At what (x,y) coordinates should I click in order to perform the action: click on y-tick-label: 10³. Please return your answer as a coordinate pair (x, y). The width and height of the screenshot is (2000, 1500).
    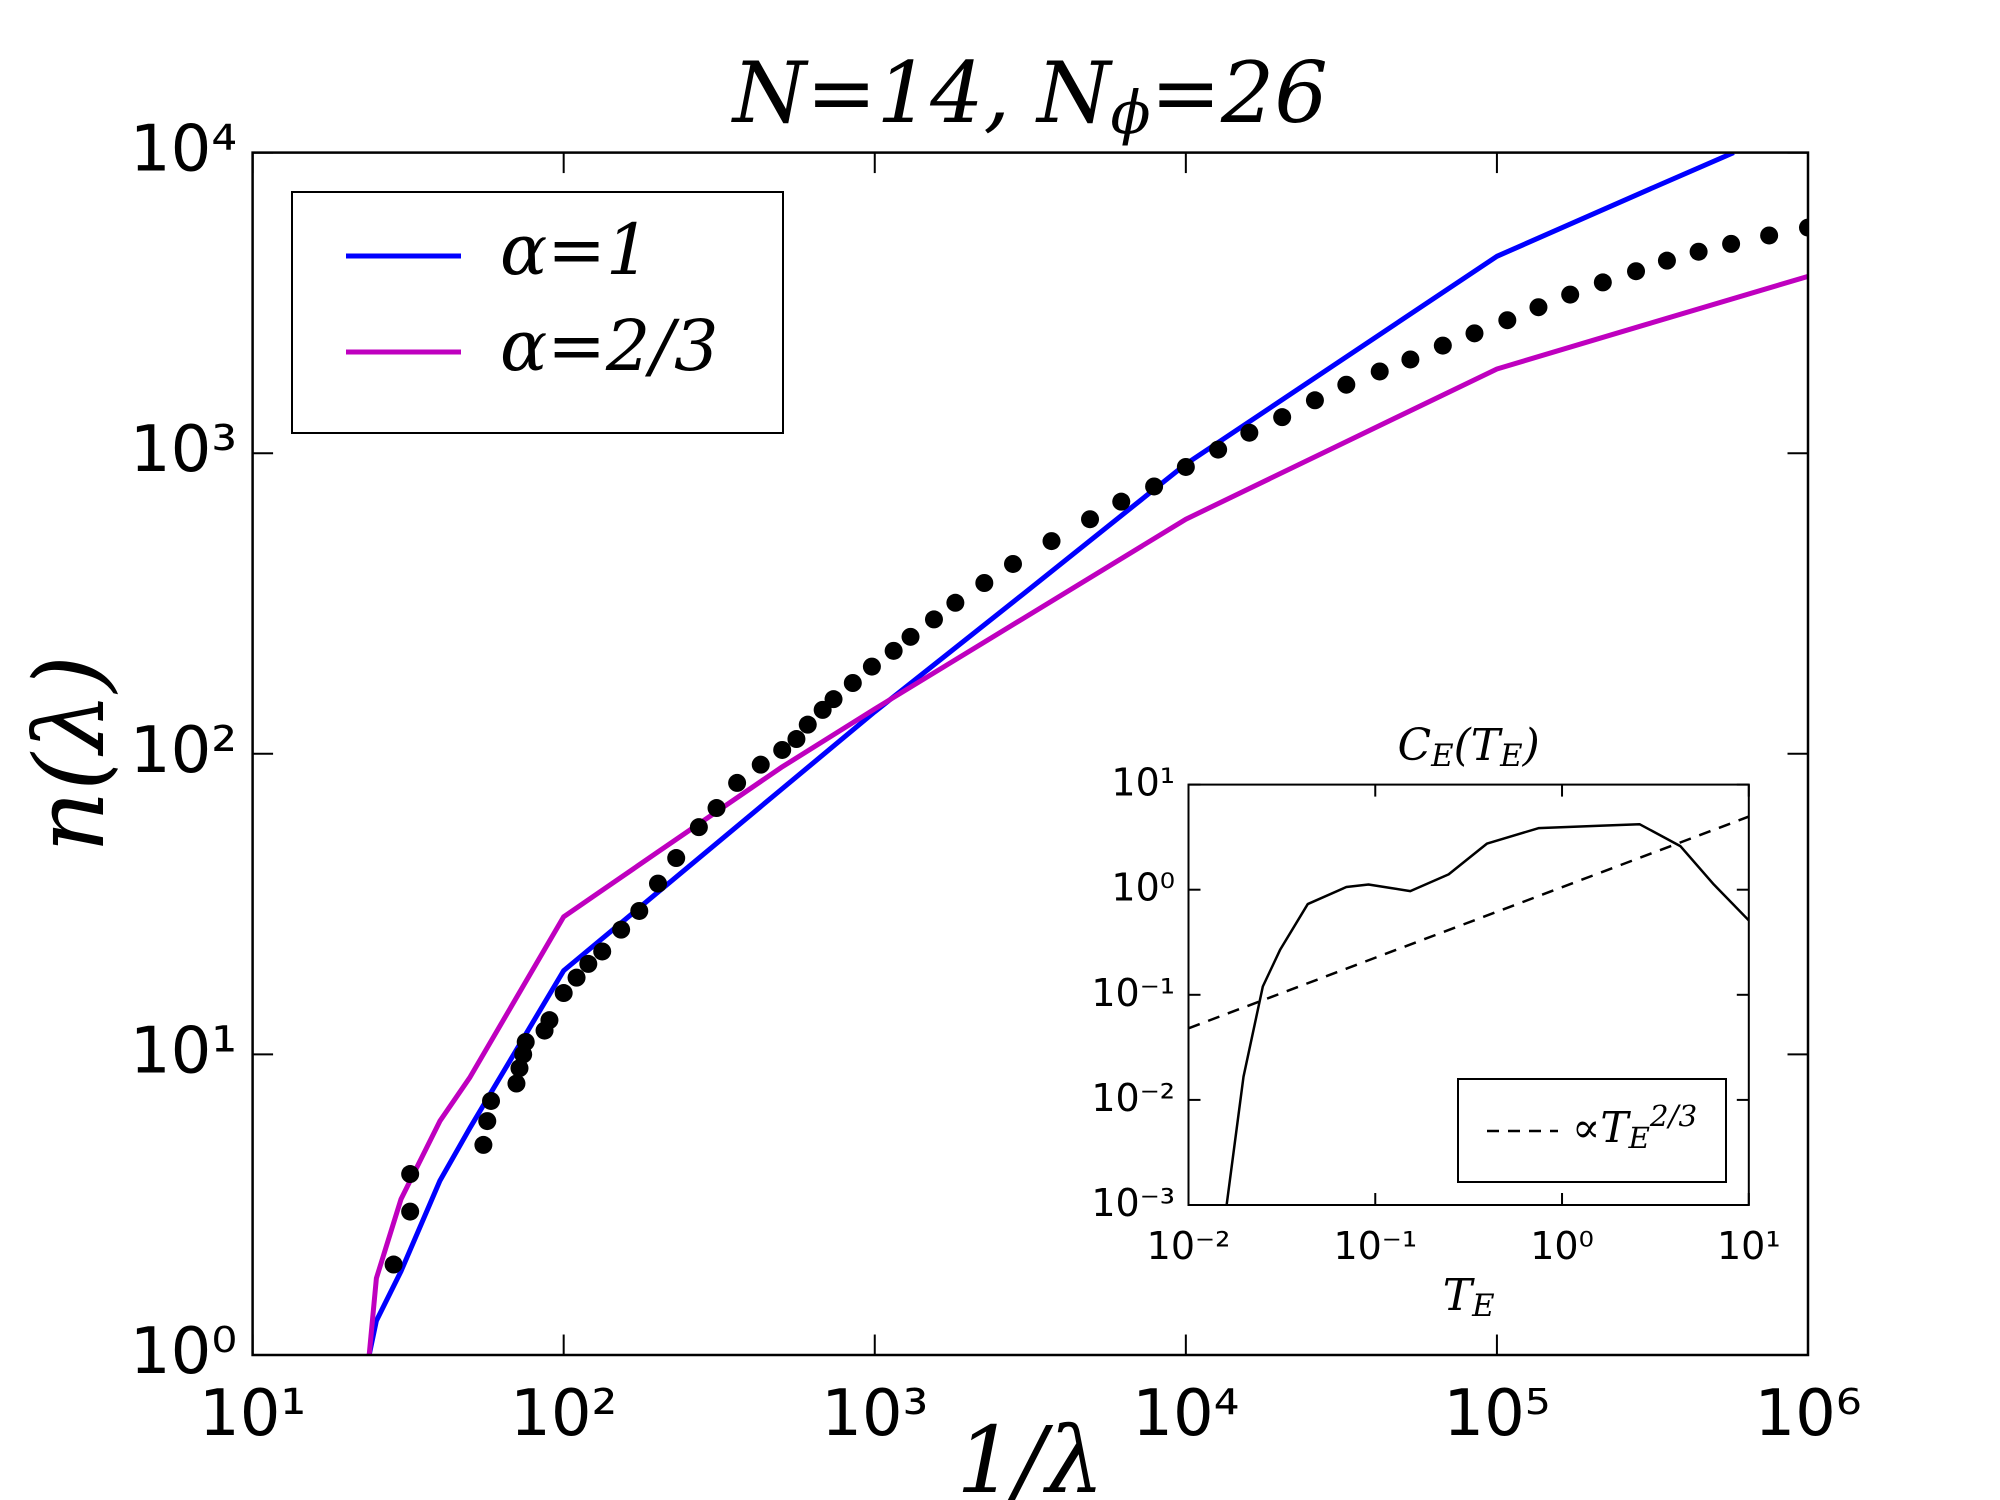
    Looking at the image, I should click on (183, 450).